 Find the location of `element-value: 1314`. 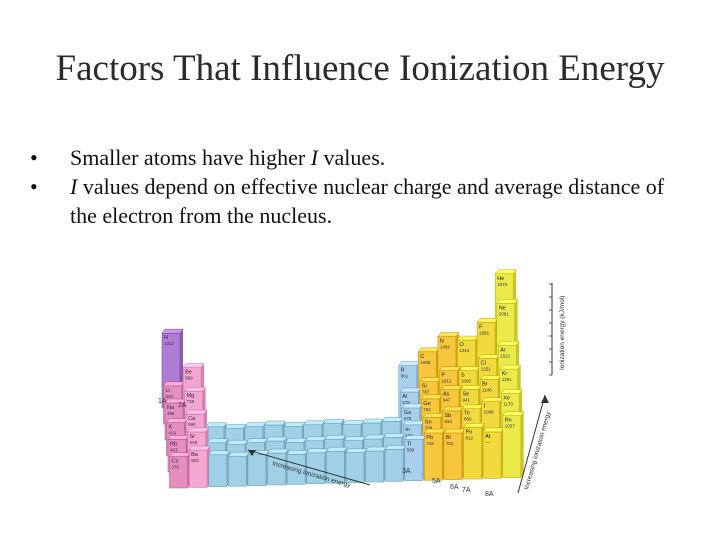

element-value: 1314 is located at coordinates (465, 350).